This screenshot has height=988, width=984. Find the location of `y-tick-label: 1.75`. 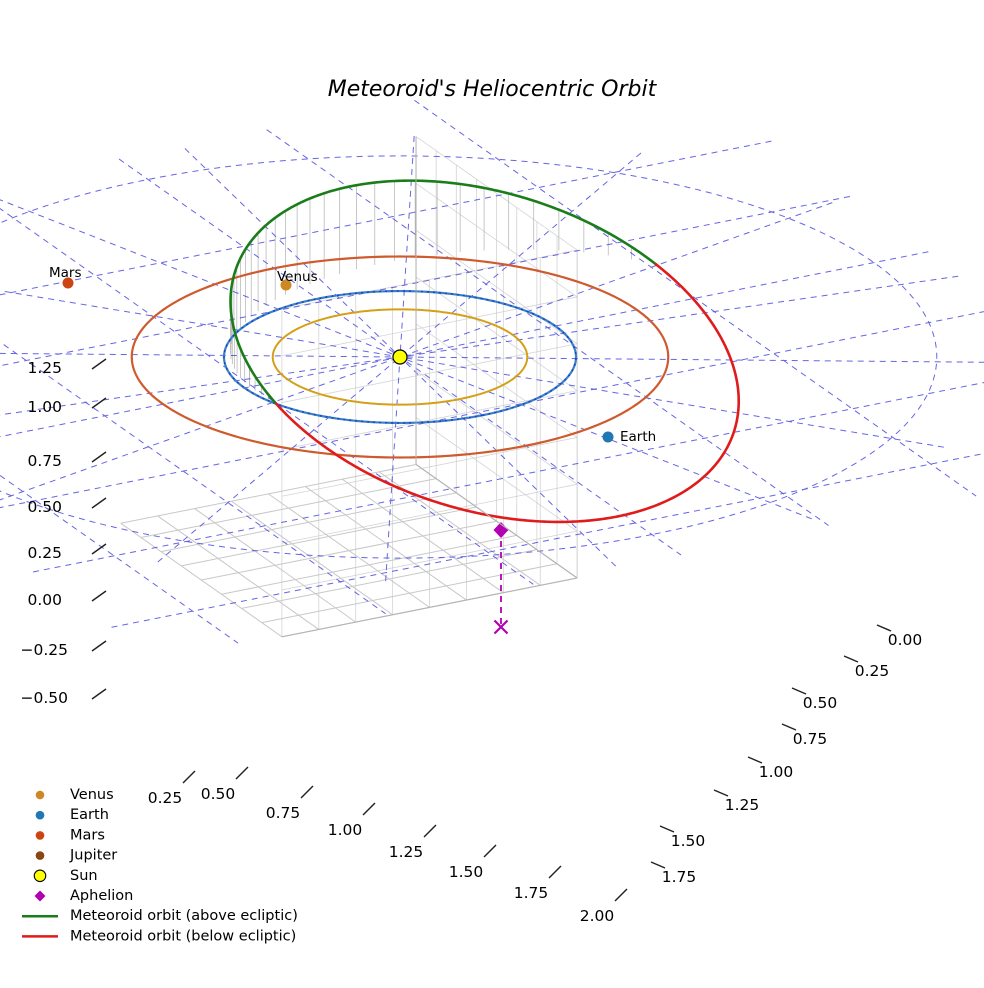

y-tick-label: 1.75 is located at coordinates (679, 877).